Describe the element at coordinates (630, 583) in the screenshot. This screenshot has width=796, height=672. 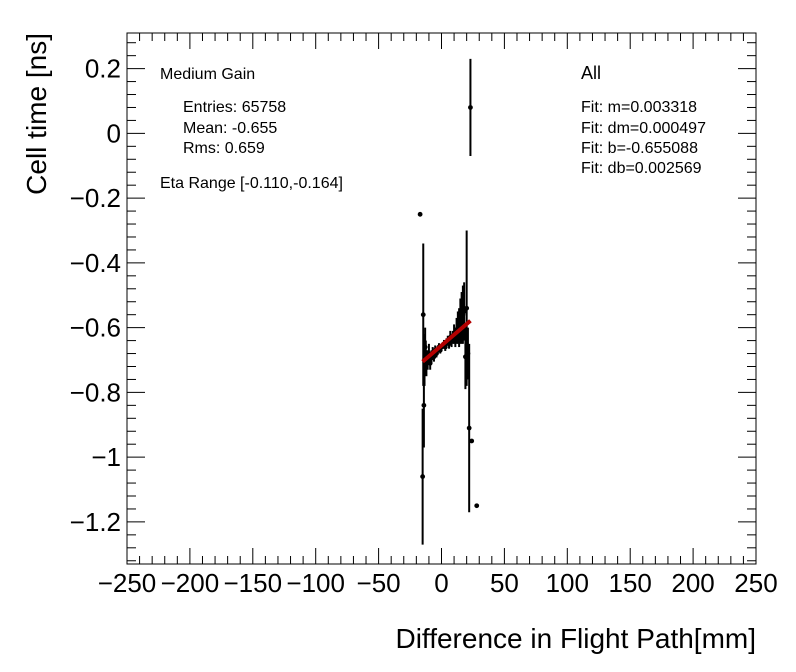
I see `x-tick-label: 150` at that location.